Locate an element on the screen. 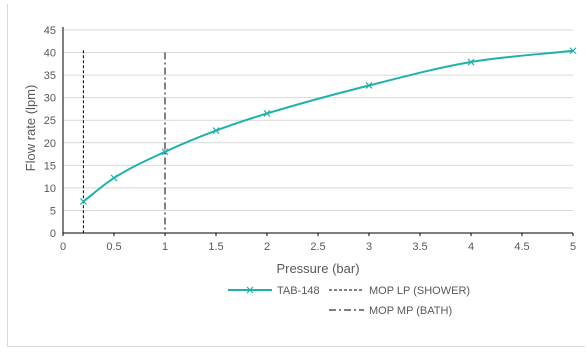 The width and height of the screenshot is (587, 354). y-tick-label: 45 is located at coordinates (50, 31).